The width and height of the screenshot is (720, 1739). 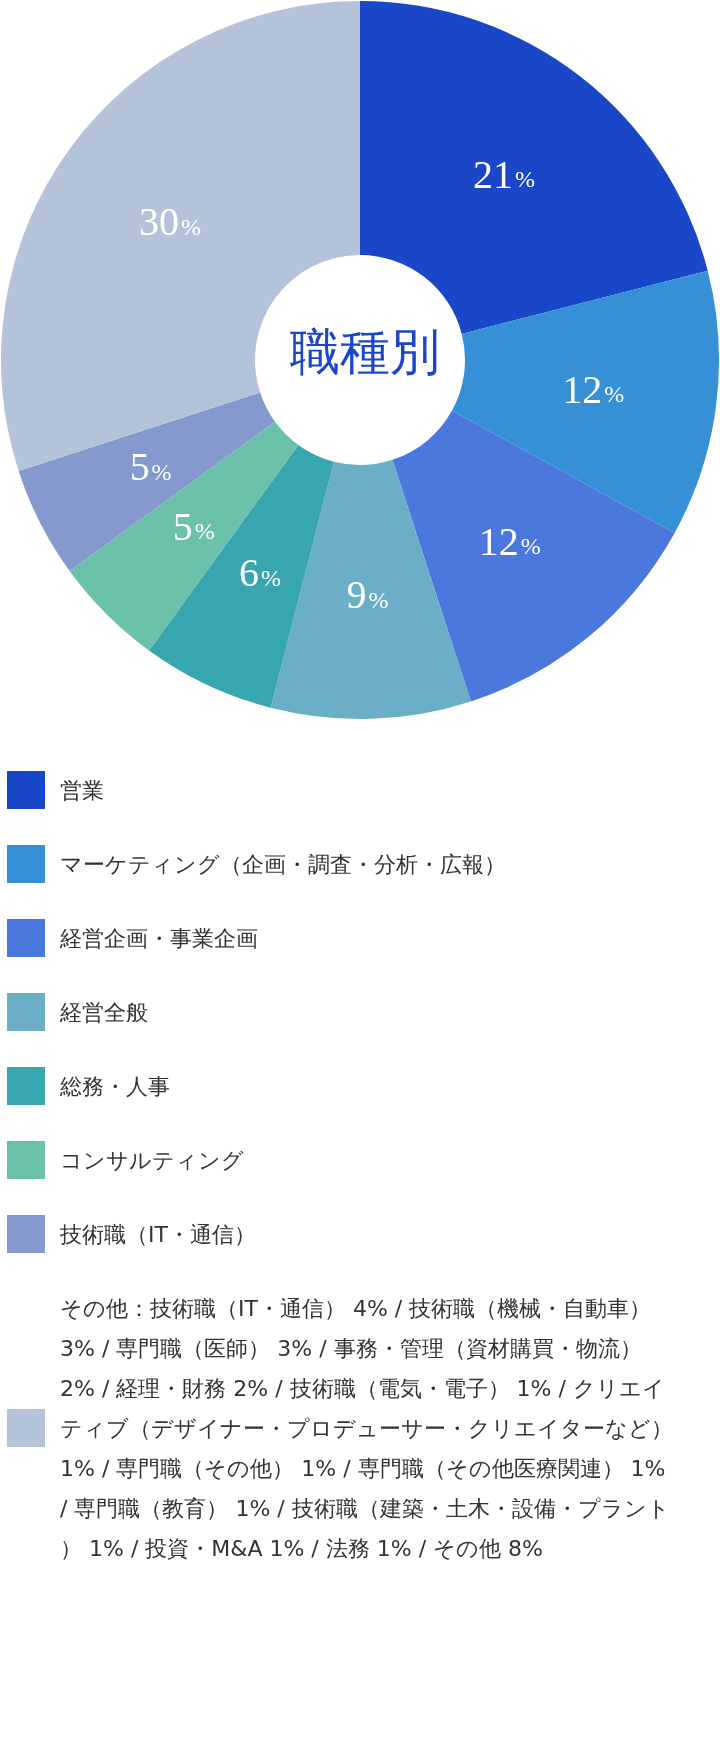 I want to click on legend-label: 営業, so click(x=82, y=790).